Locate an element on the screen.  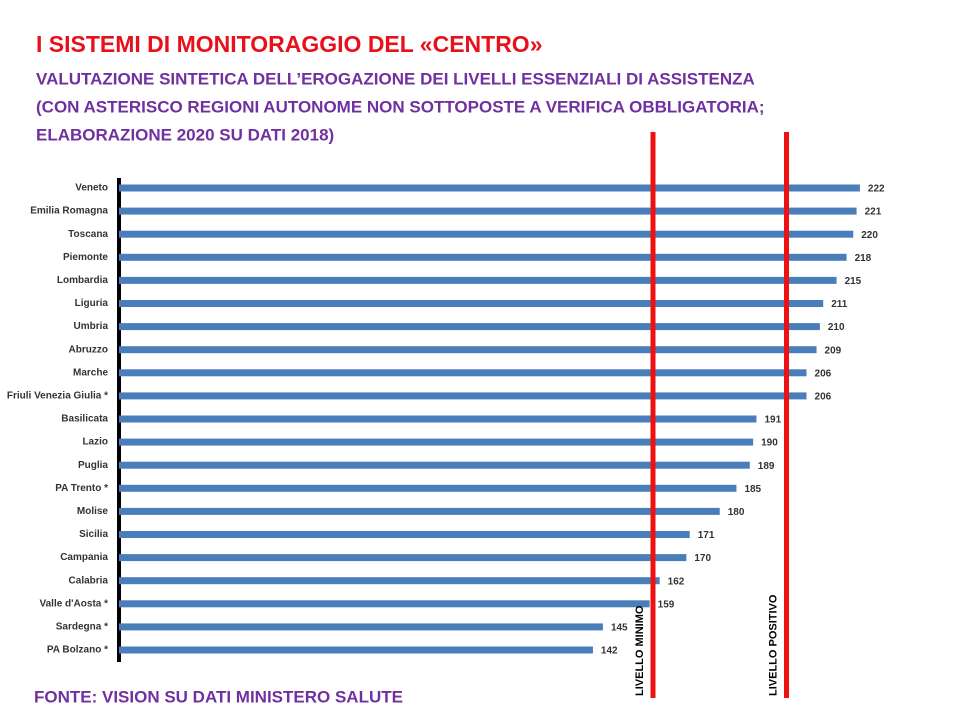
category-label: Campania is located at coordinates (84, 557).